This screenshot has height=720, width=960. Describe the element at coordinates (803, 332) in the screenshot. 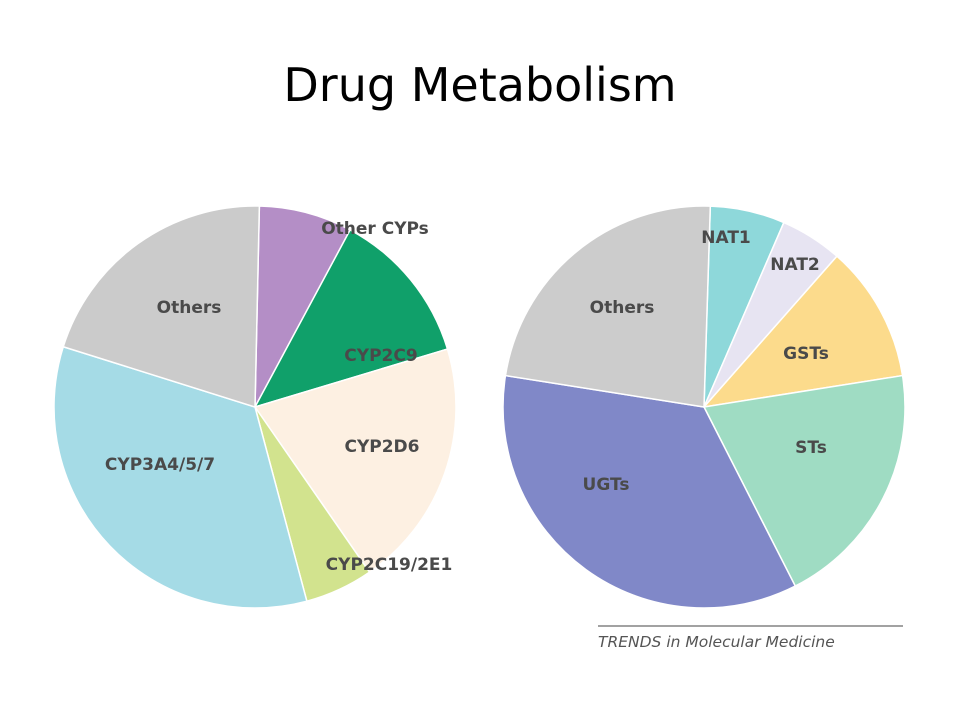

I see `pie-slice-gsts` at that location.